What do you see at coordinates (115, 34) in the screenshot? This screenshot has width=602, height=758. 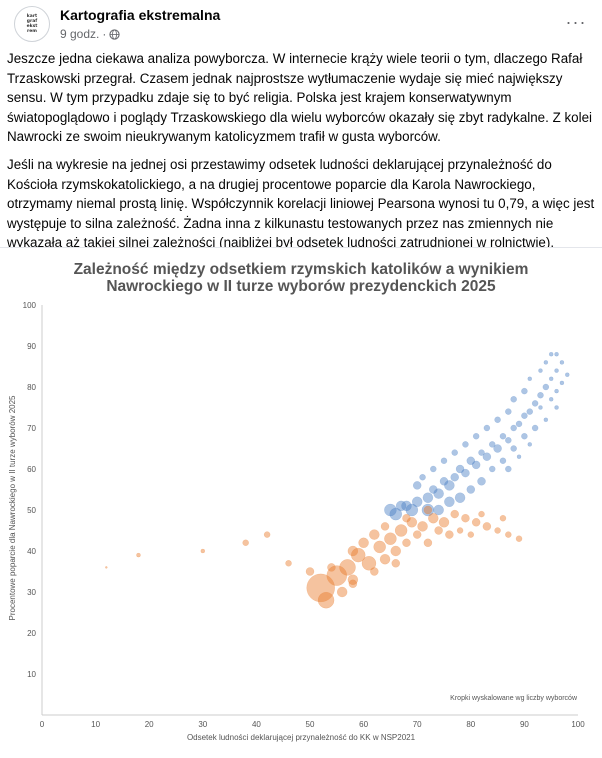 I see `globe-icon` at bounding box center [115, 34].